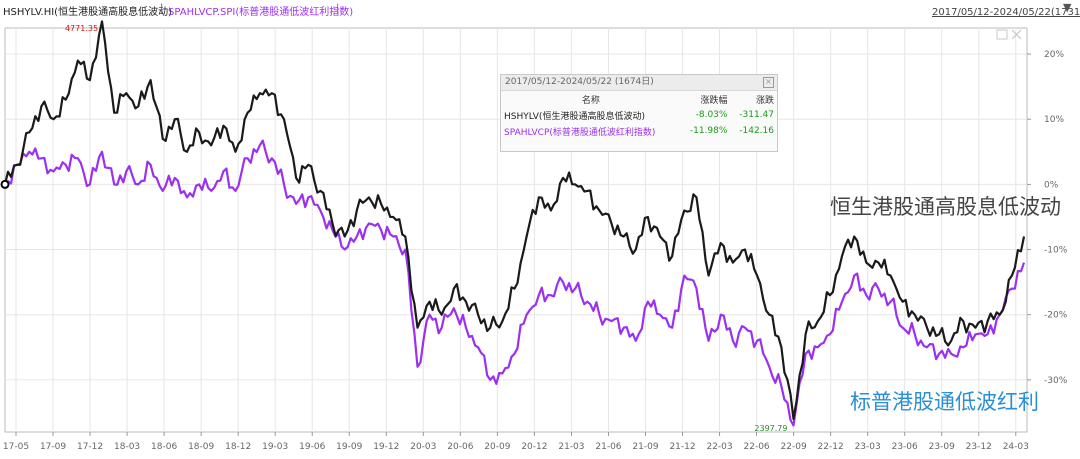 Image resolution: width=1080 pixels, height=459 pixels. I want to click on x-tick-label: 20-06, so click(460, 447).